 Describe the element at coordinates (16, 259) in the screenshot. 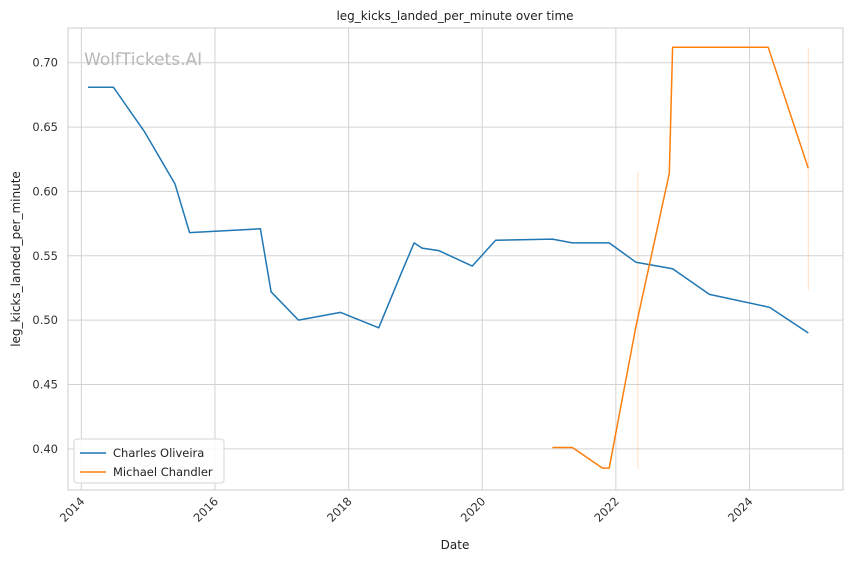

I see `y-axis-label: leg_kicks_landed_per_minute` at that location.